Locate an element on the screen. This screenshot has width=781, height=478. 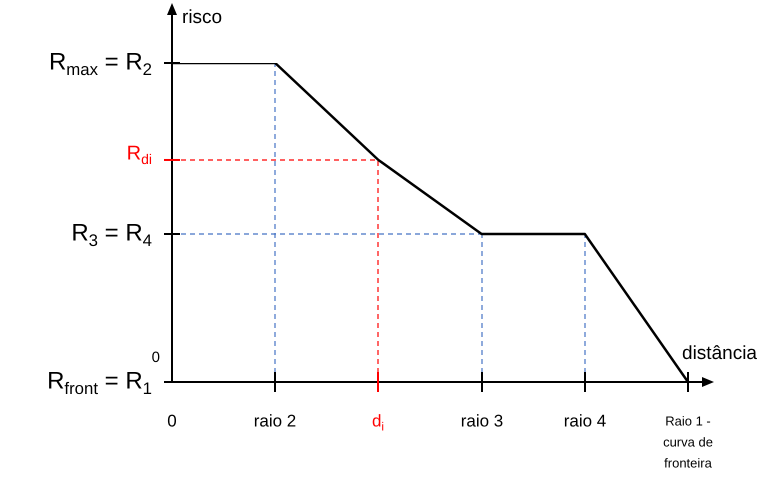
x-tick-label: raio 3 is located at coordinates (482, 421).